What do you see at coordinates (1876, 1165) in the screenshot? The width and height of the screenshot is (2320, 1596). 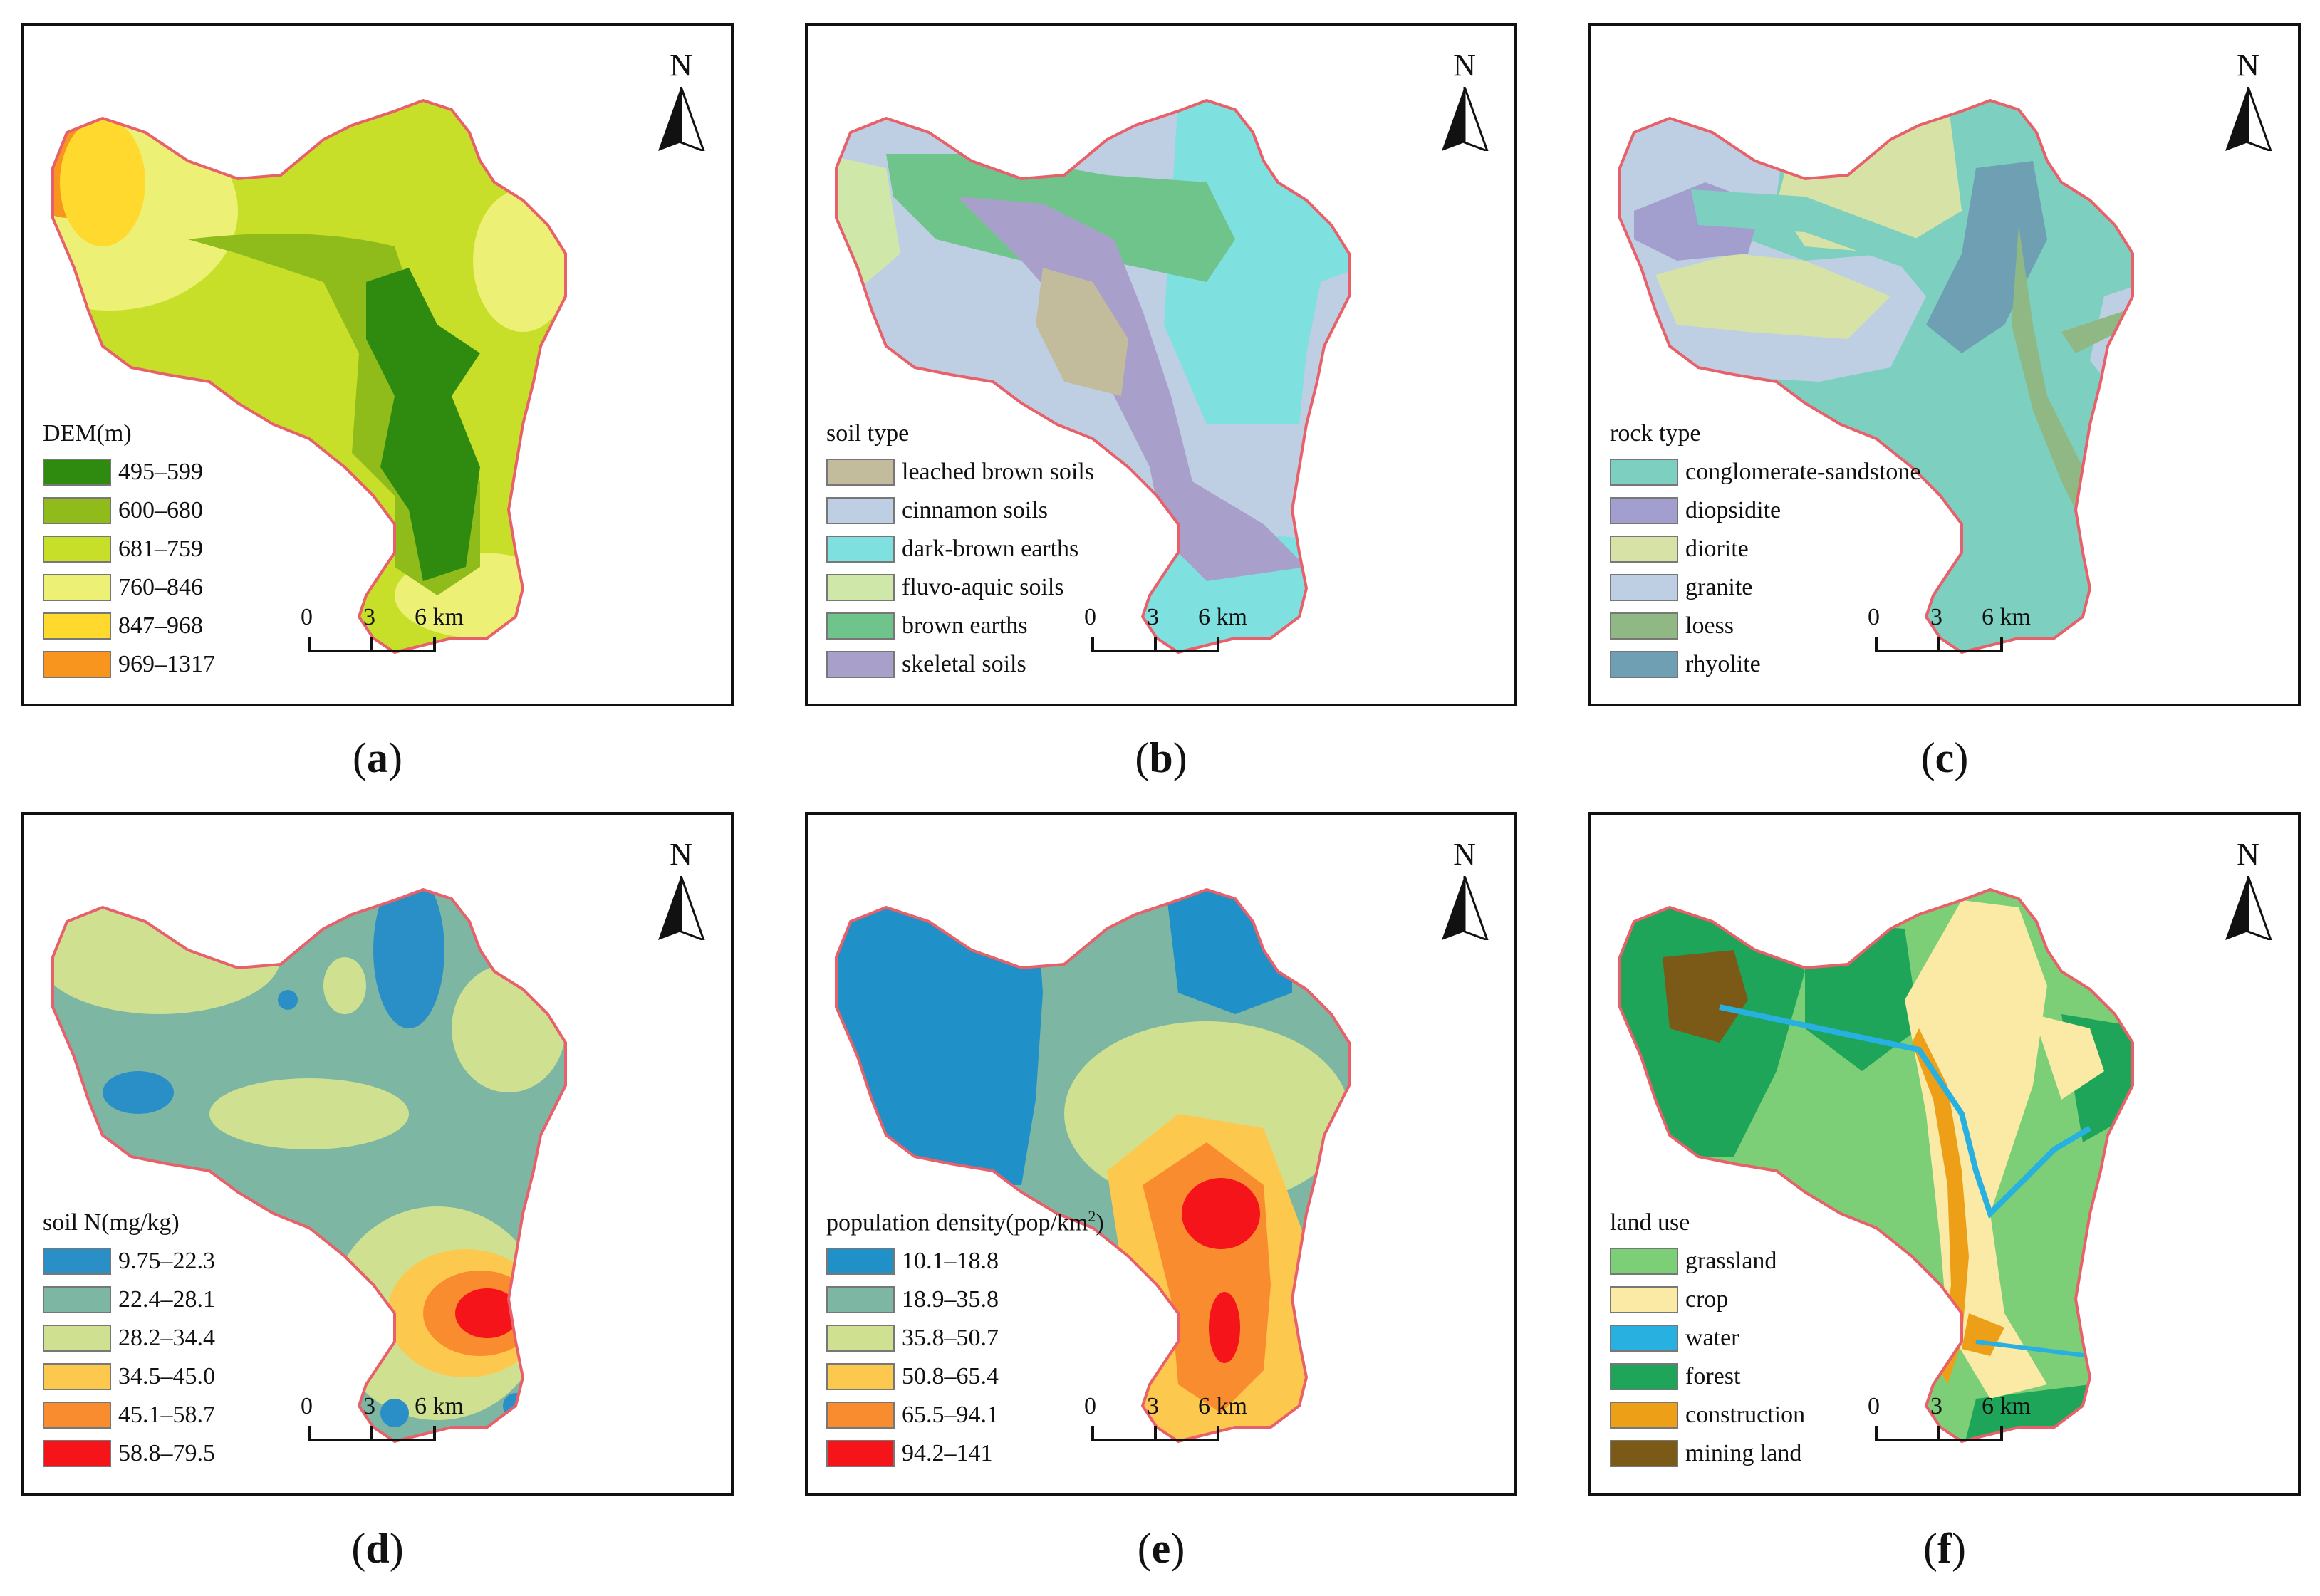 I see `land-use-map` at bounding box center [1876, 1165].